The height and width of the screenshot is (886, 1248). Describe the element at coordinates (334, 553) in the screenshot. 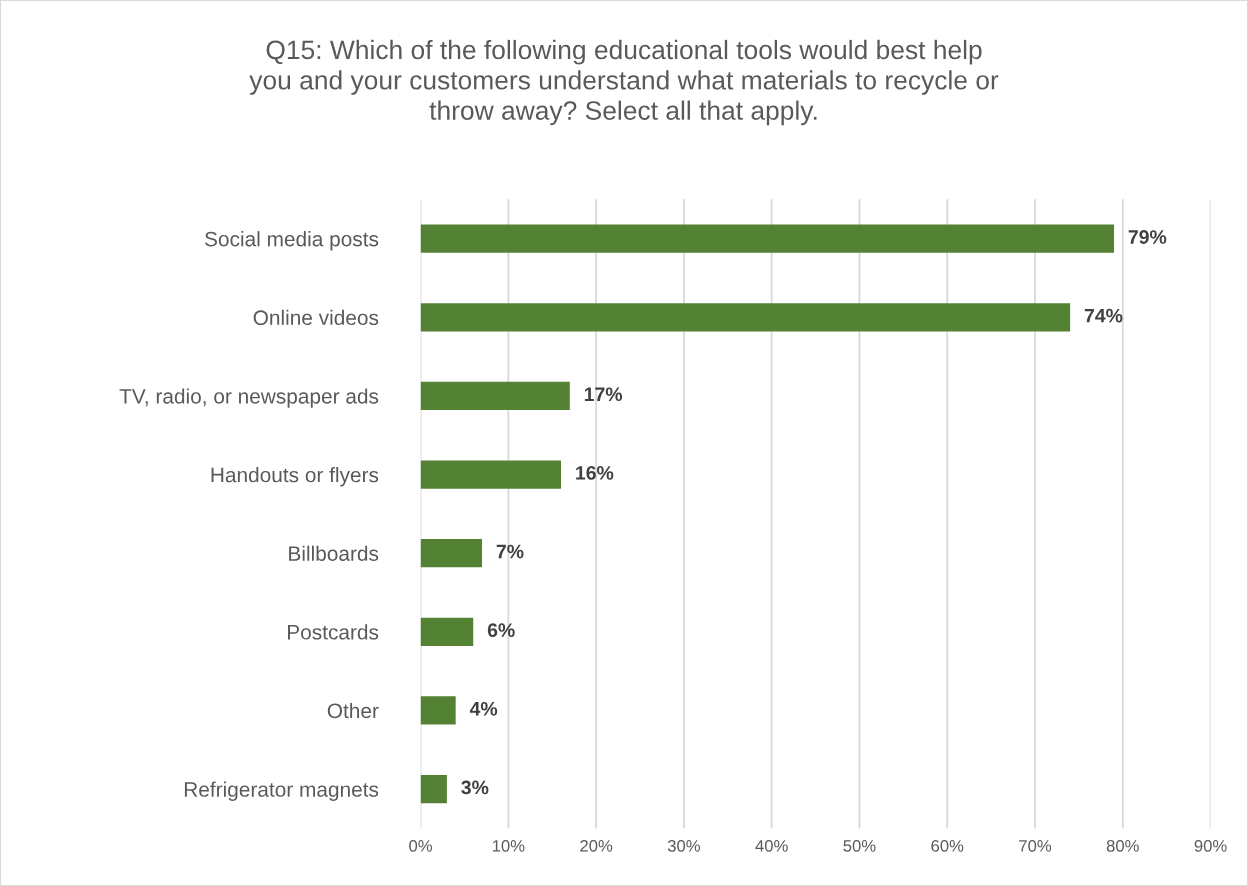

I see `y-tick-label: Billboards` at that location.